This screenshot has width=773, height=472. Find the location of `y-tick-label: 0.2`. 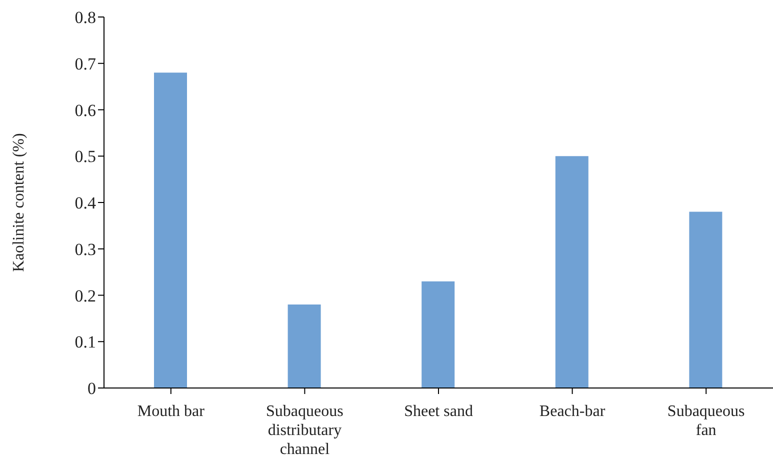

y-tick-label: 0.2 is located at coordinates (85, 296).